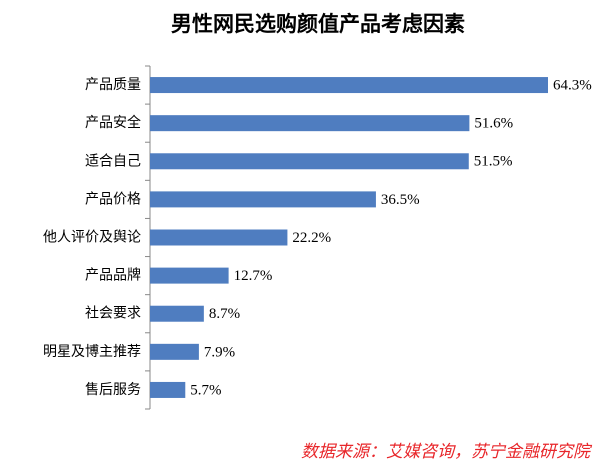 The width and height of the screenshot is (601, 469). What do you see at coordinates (205, 390) in the screenshot?
I see `value-label: 5.7%` at bounding box center [205, 390].